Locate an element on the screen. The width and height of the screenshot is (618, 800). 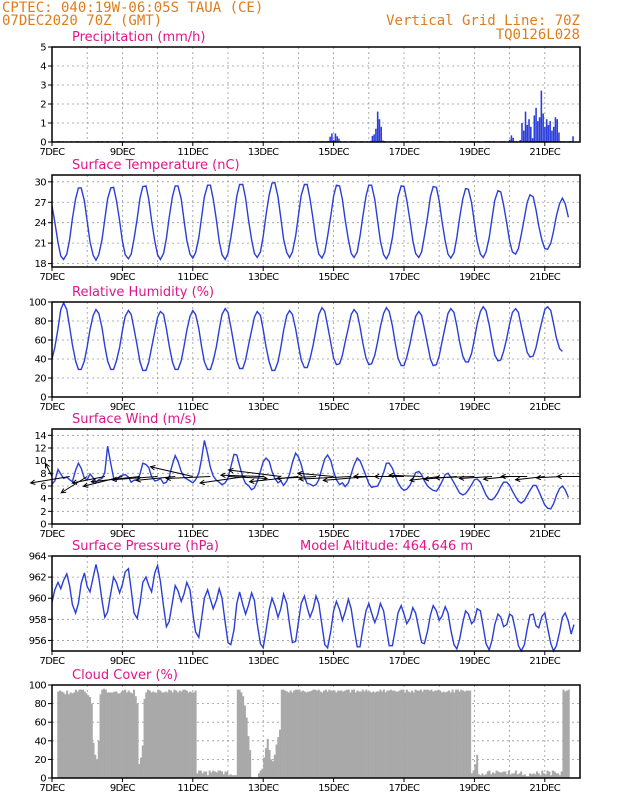
pressure-xtick-label: 13DEC is located at coordinates (263, 661).